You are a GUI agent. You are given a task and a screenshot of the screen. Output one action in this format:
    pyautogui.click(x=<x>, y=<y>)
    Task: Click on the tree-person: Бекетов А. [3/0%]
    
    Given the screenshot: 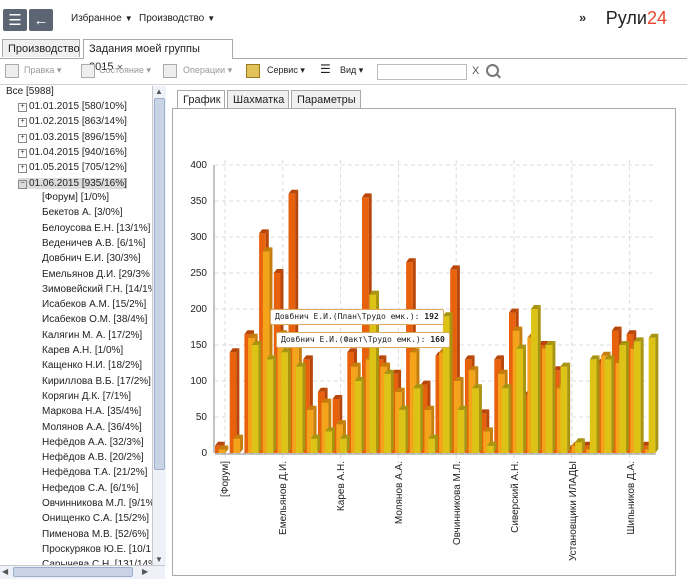 What is the action you would take?
    pyautogui.click(x=82, y=212)
    